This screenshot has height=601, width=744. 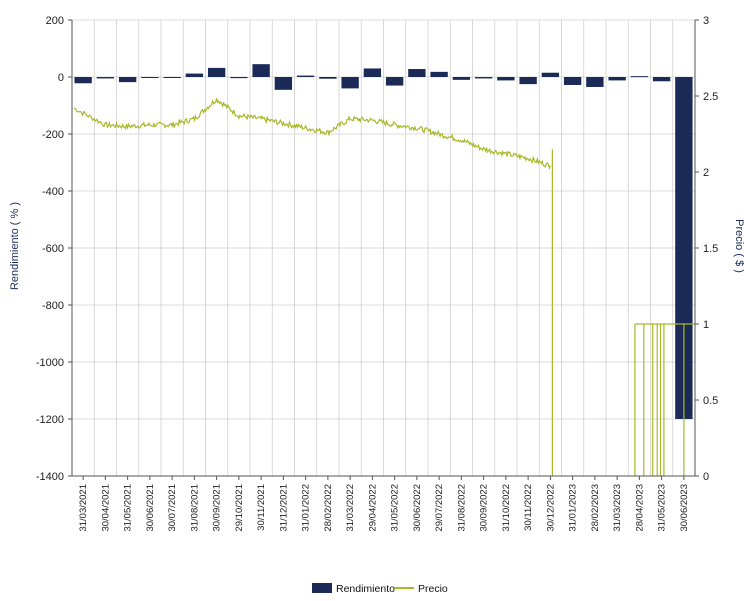 I want to click on legend: Rendimiento Precio, so click(x=380, y=589).